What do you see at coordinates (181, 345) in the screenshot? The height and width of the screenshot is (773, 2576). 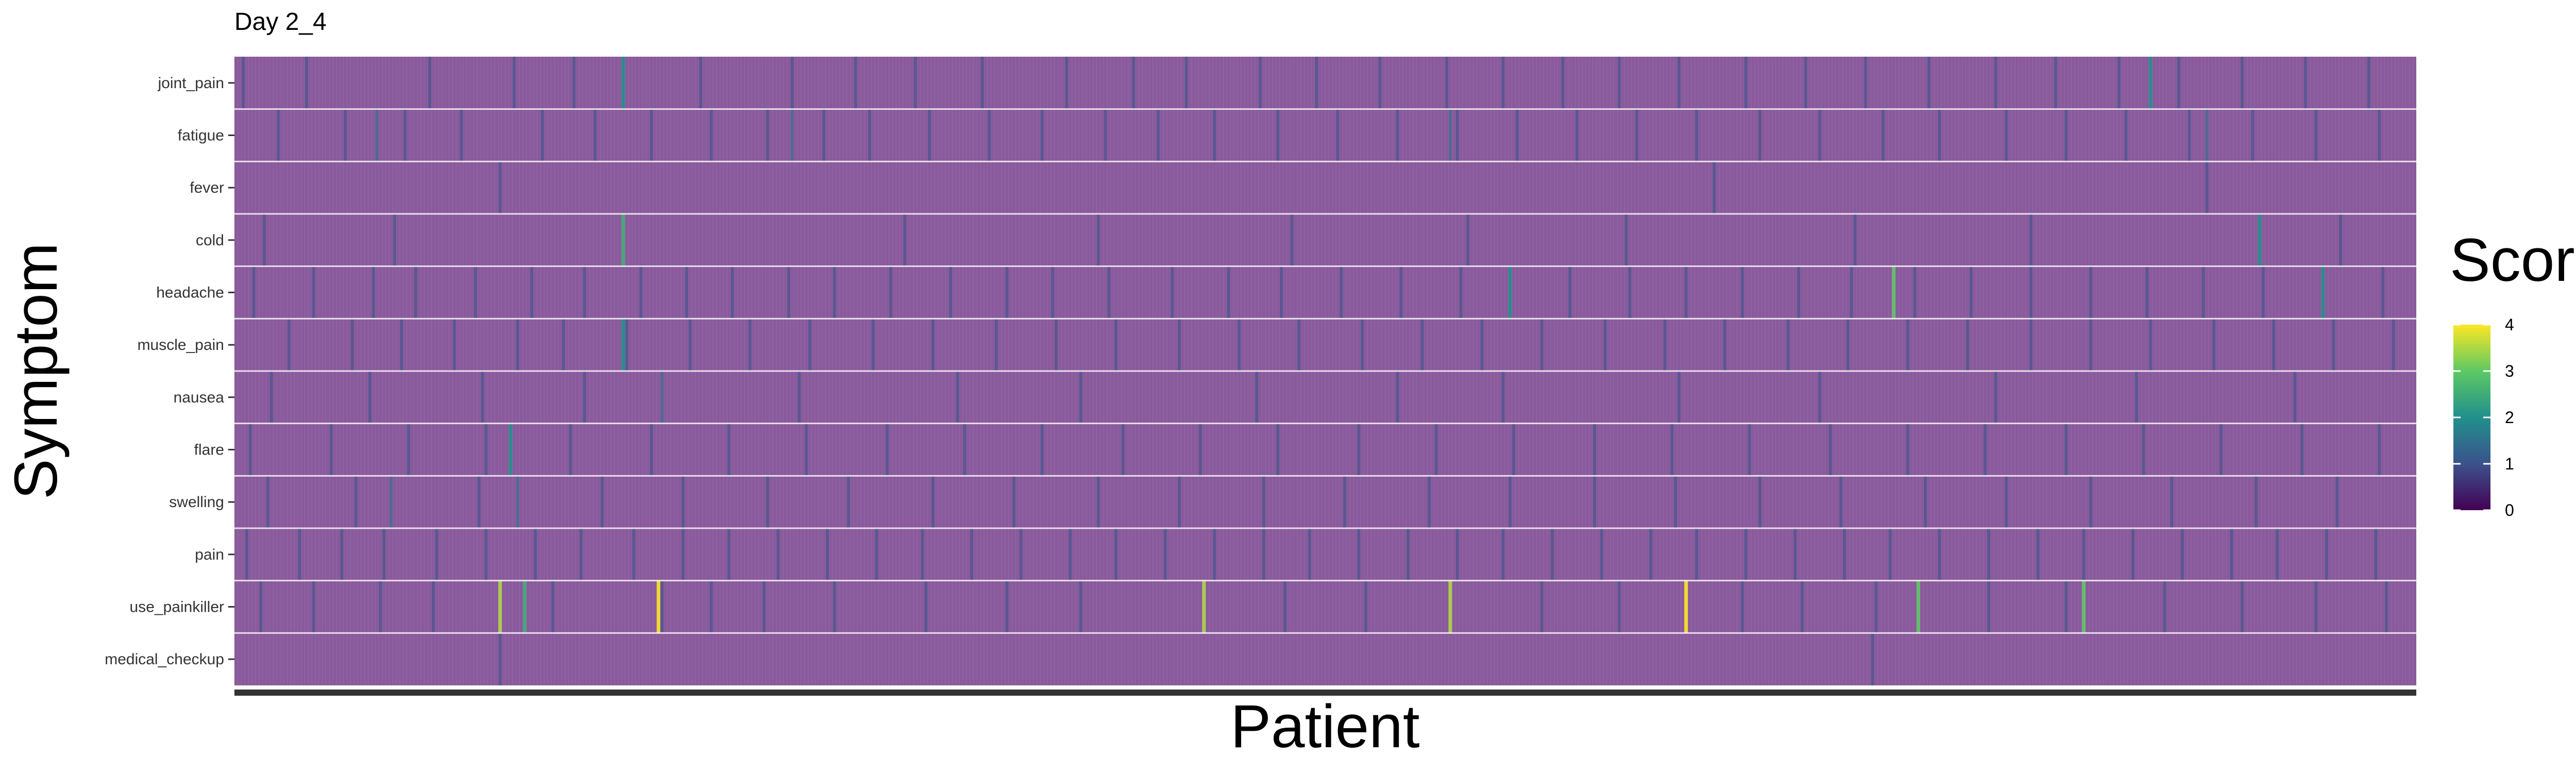 I see `y-tick-label: muscle_pain` at bounding box center [181, 345].